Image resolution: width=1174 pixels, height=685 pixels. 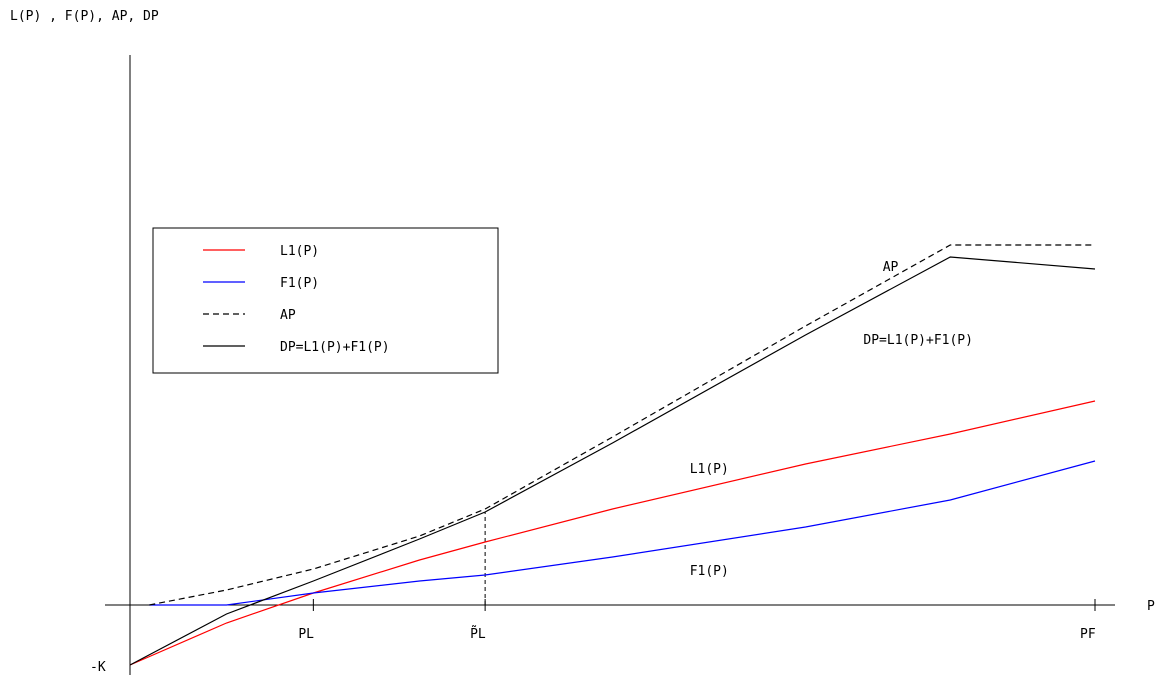 I want to click on annotation-0: AP, so click(x=891, y=267).